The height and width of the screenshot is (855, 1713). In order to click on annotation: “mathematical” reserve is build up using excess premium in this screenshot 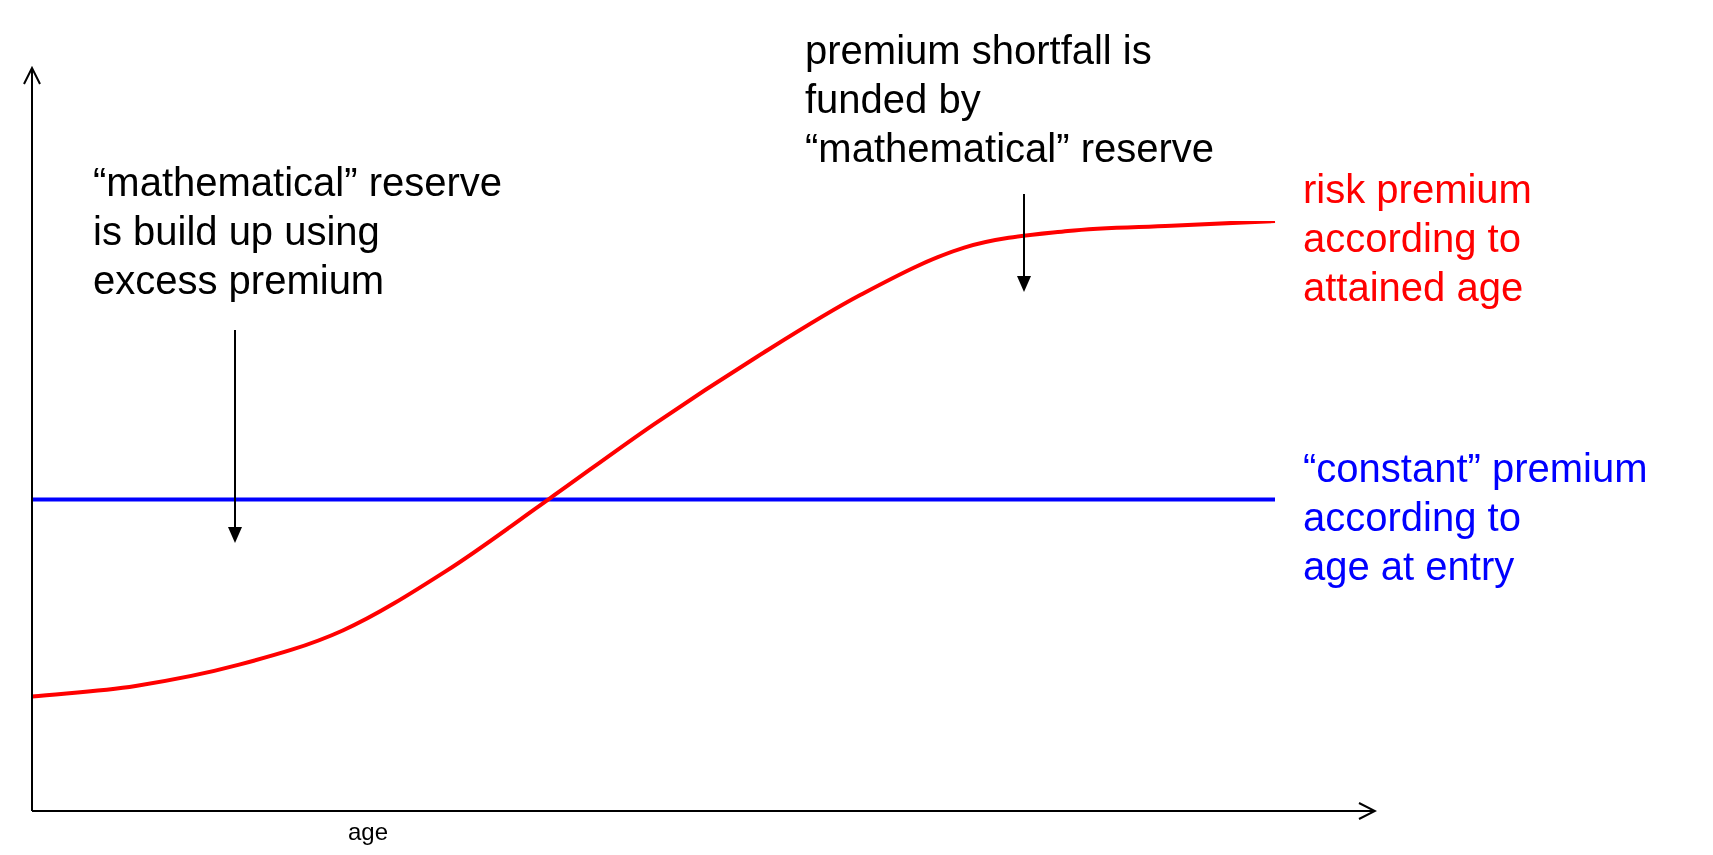, I will do `click(298, 231)`.